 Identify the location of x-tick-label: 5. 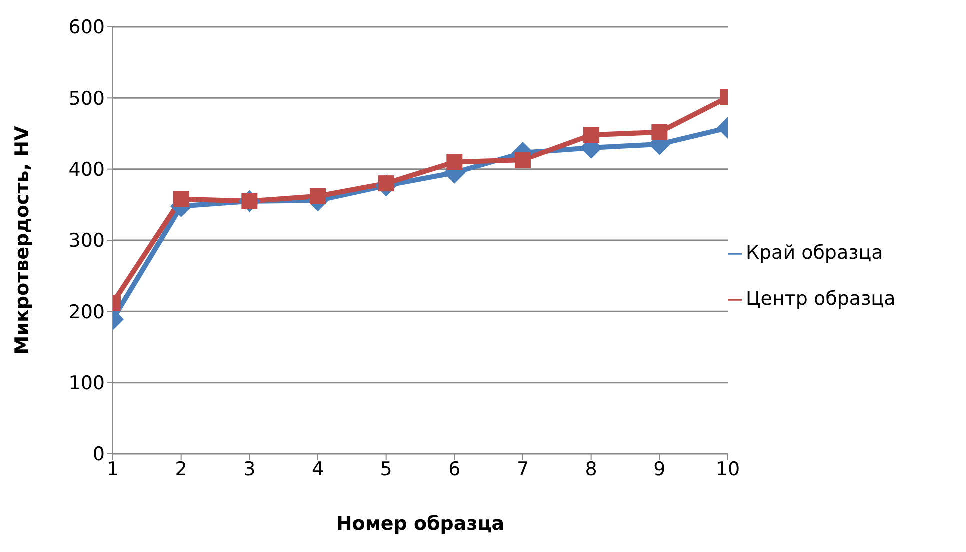
(386, 469).